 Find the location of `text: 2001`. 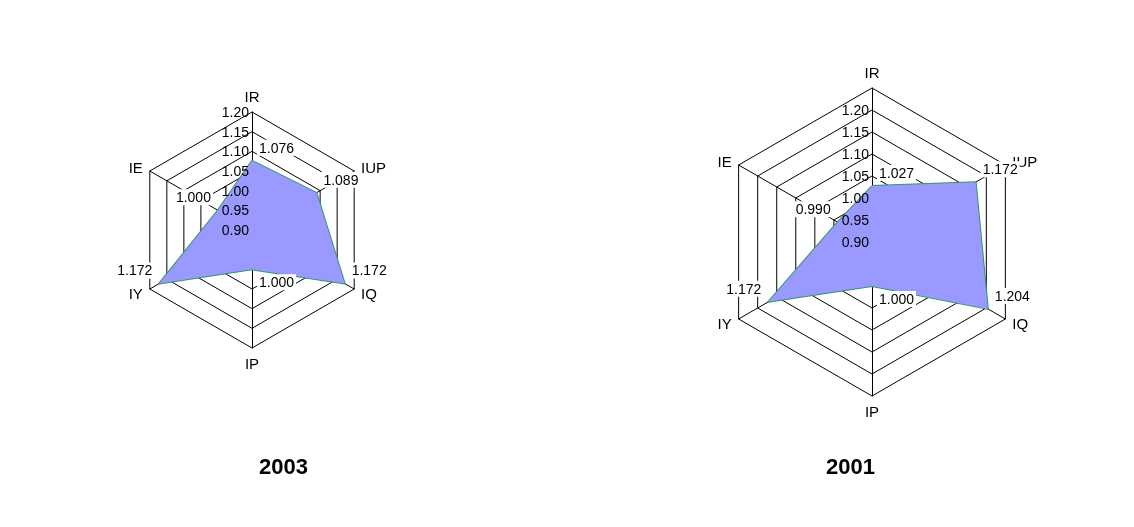

text: 2001 is located at coordinates (850, 466).